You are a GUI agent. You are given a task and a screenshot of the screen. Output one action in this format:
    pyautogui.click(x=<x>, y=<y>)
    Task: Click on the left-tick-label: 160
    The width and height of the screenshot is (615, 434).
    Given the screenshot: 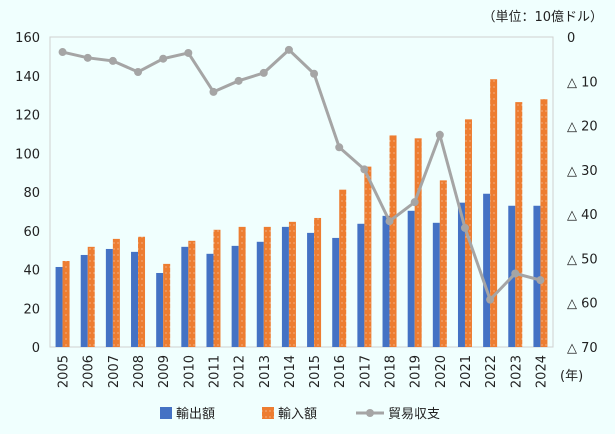 What is the action you would take?
    pyautogui.click(x=27, y=38)
    